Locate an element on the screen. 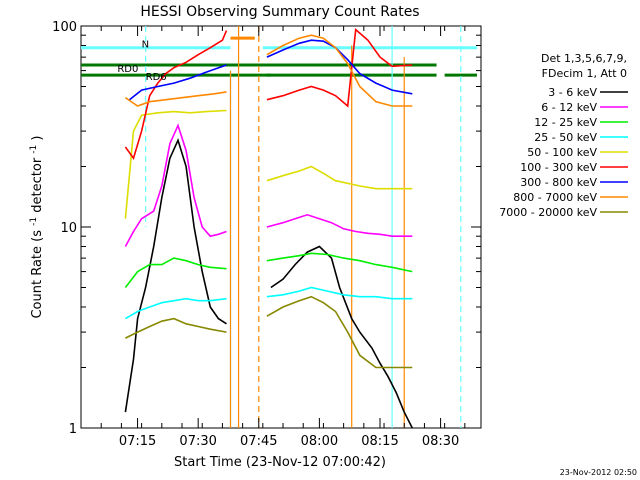 The image size is (640, 480). legend-label-25-50-kev: 25 - 50 keV is located at coordinates (565, 137).